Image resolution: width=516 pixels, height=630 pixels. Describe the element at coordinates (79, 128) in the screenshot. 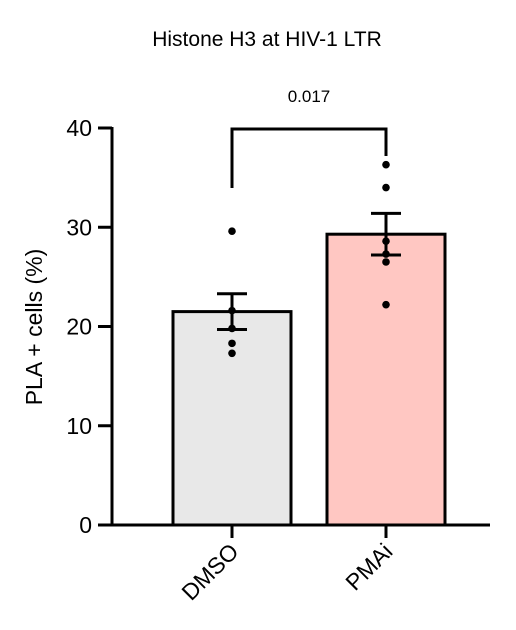

I see `y-tick-label-40: 40` at that location.